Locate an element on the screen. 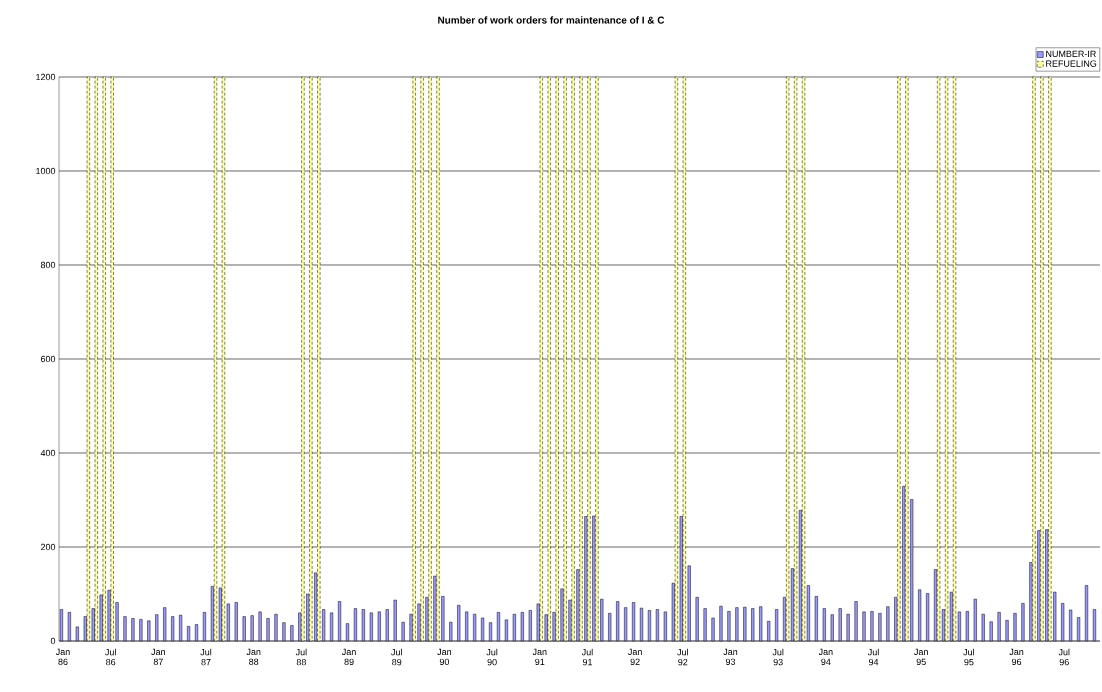 The image size is (1102, 692). legend-label: NUMBER-IR is located at coordinates (1071, 54).